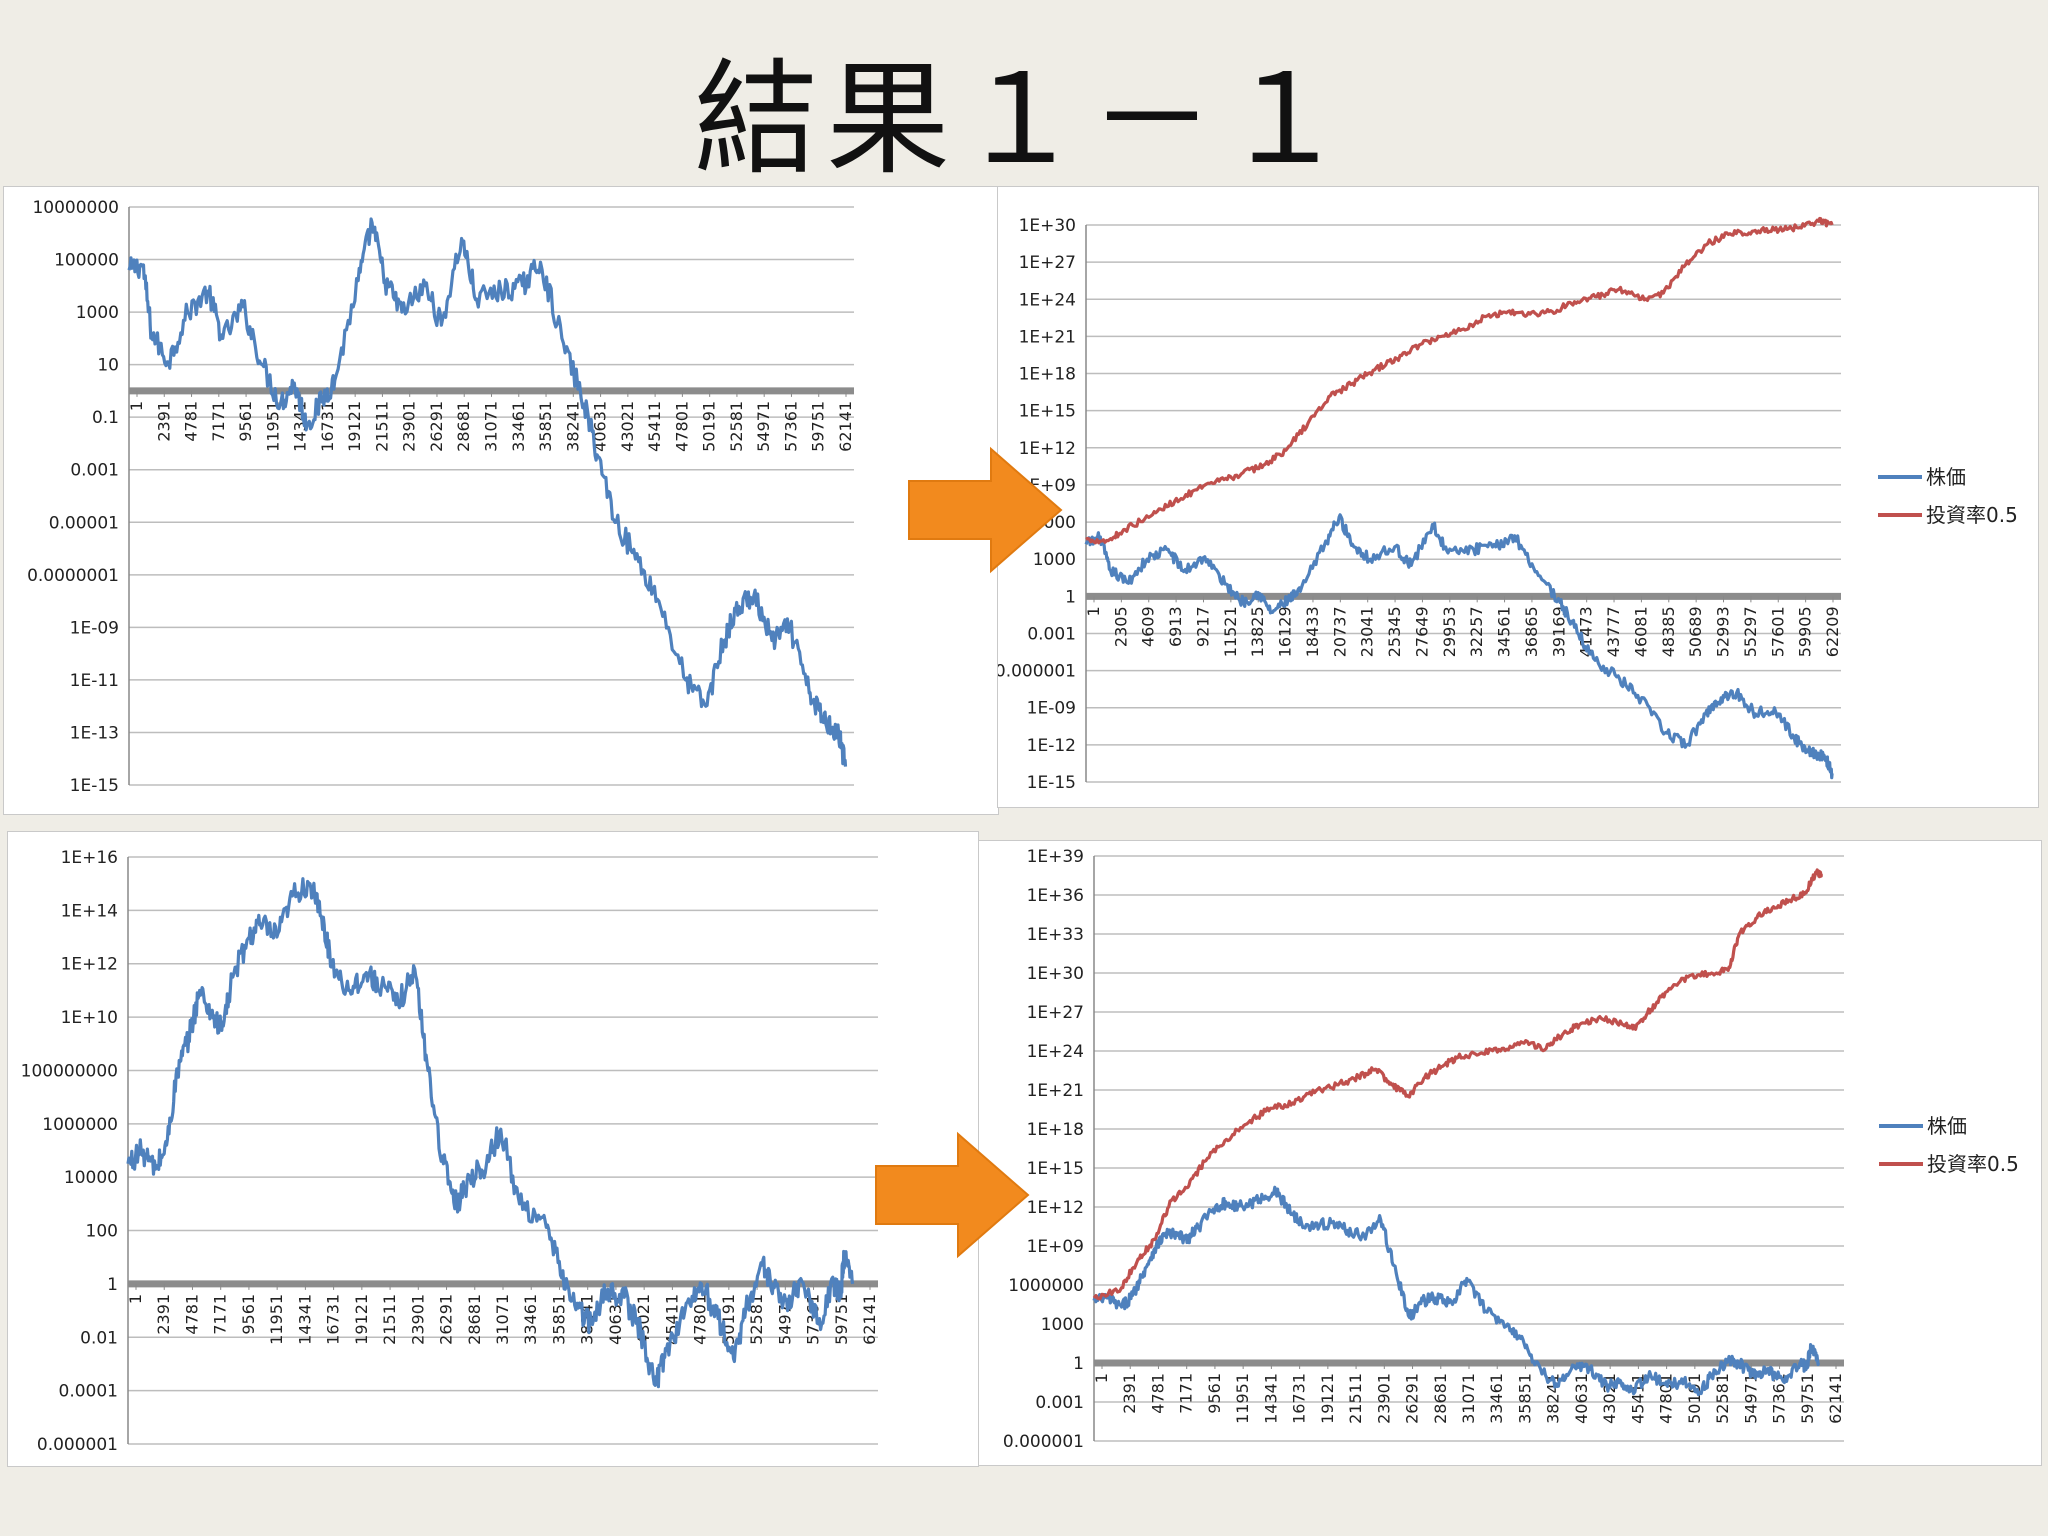 Image resolution: width=2048 pixels, height=1536 pixels. Describe the element at coordinates (1055, 1247) in the screenshot. I see `y-tick-label: 1E+09` at that location.